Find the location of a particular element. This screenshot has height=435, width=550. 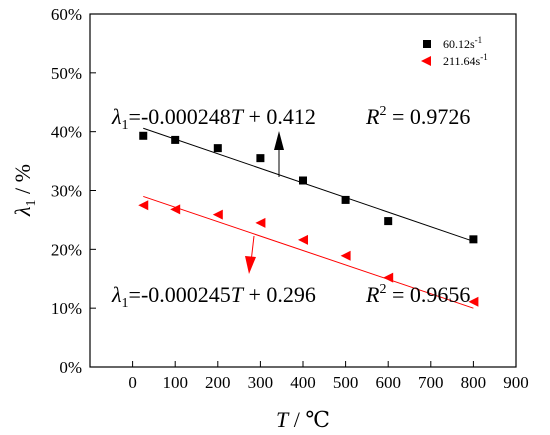

x-tick-label: 700 is located at coordinates (431, 382).